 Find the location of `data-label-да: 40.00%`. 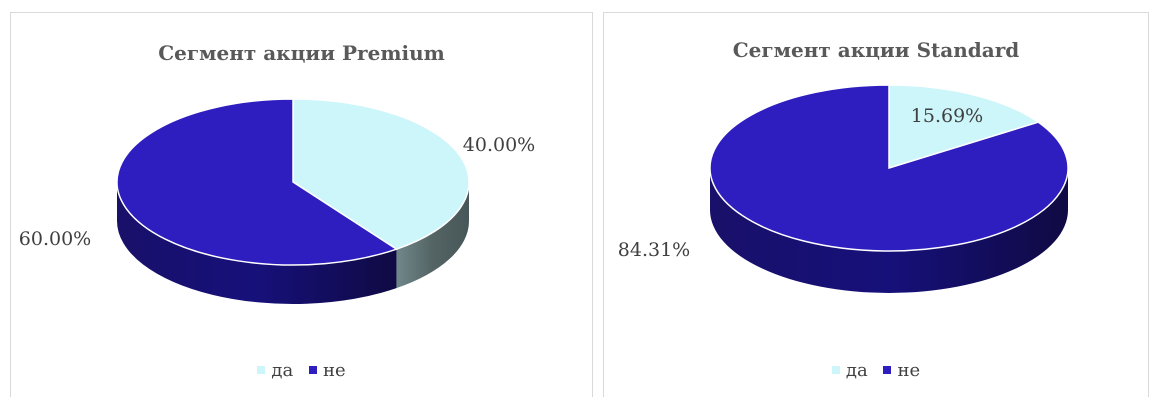

data-label-да: 40.00% is located at coordinates (499, 145).